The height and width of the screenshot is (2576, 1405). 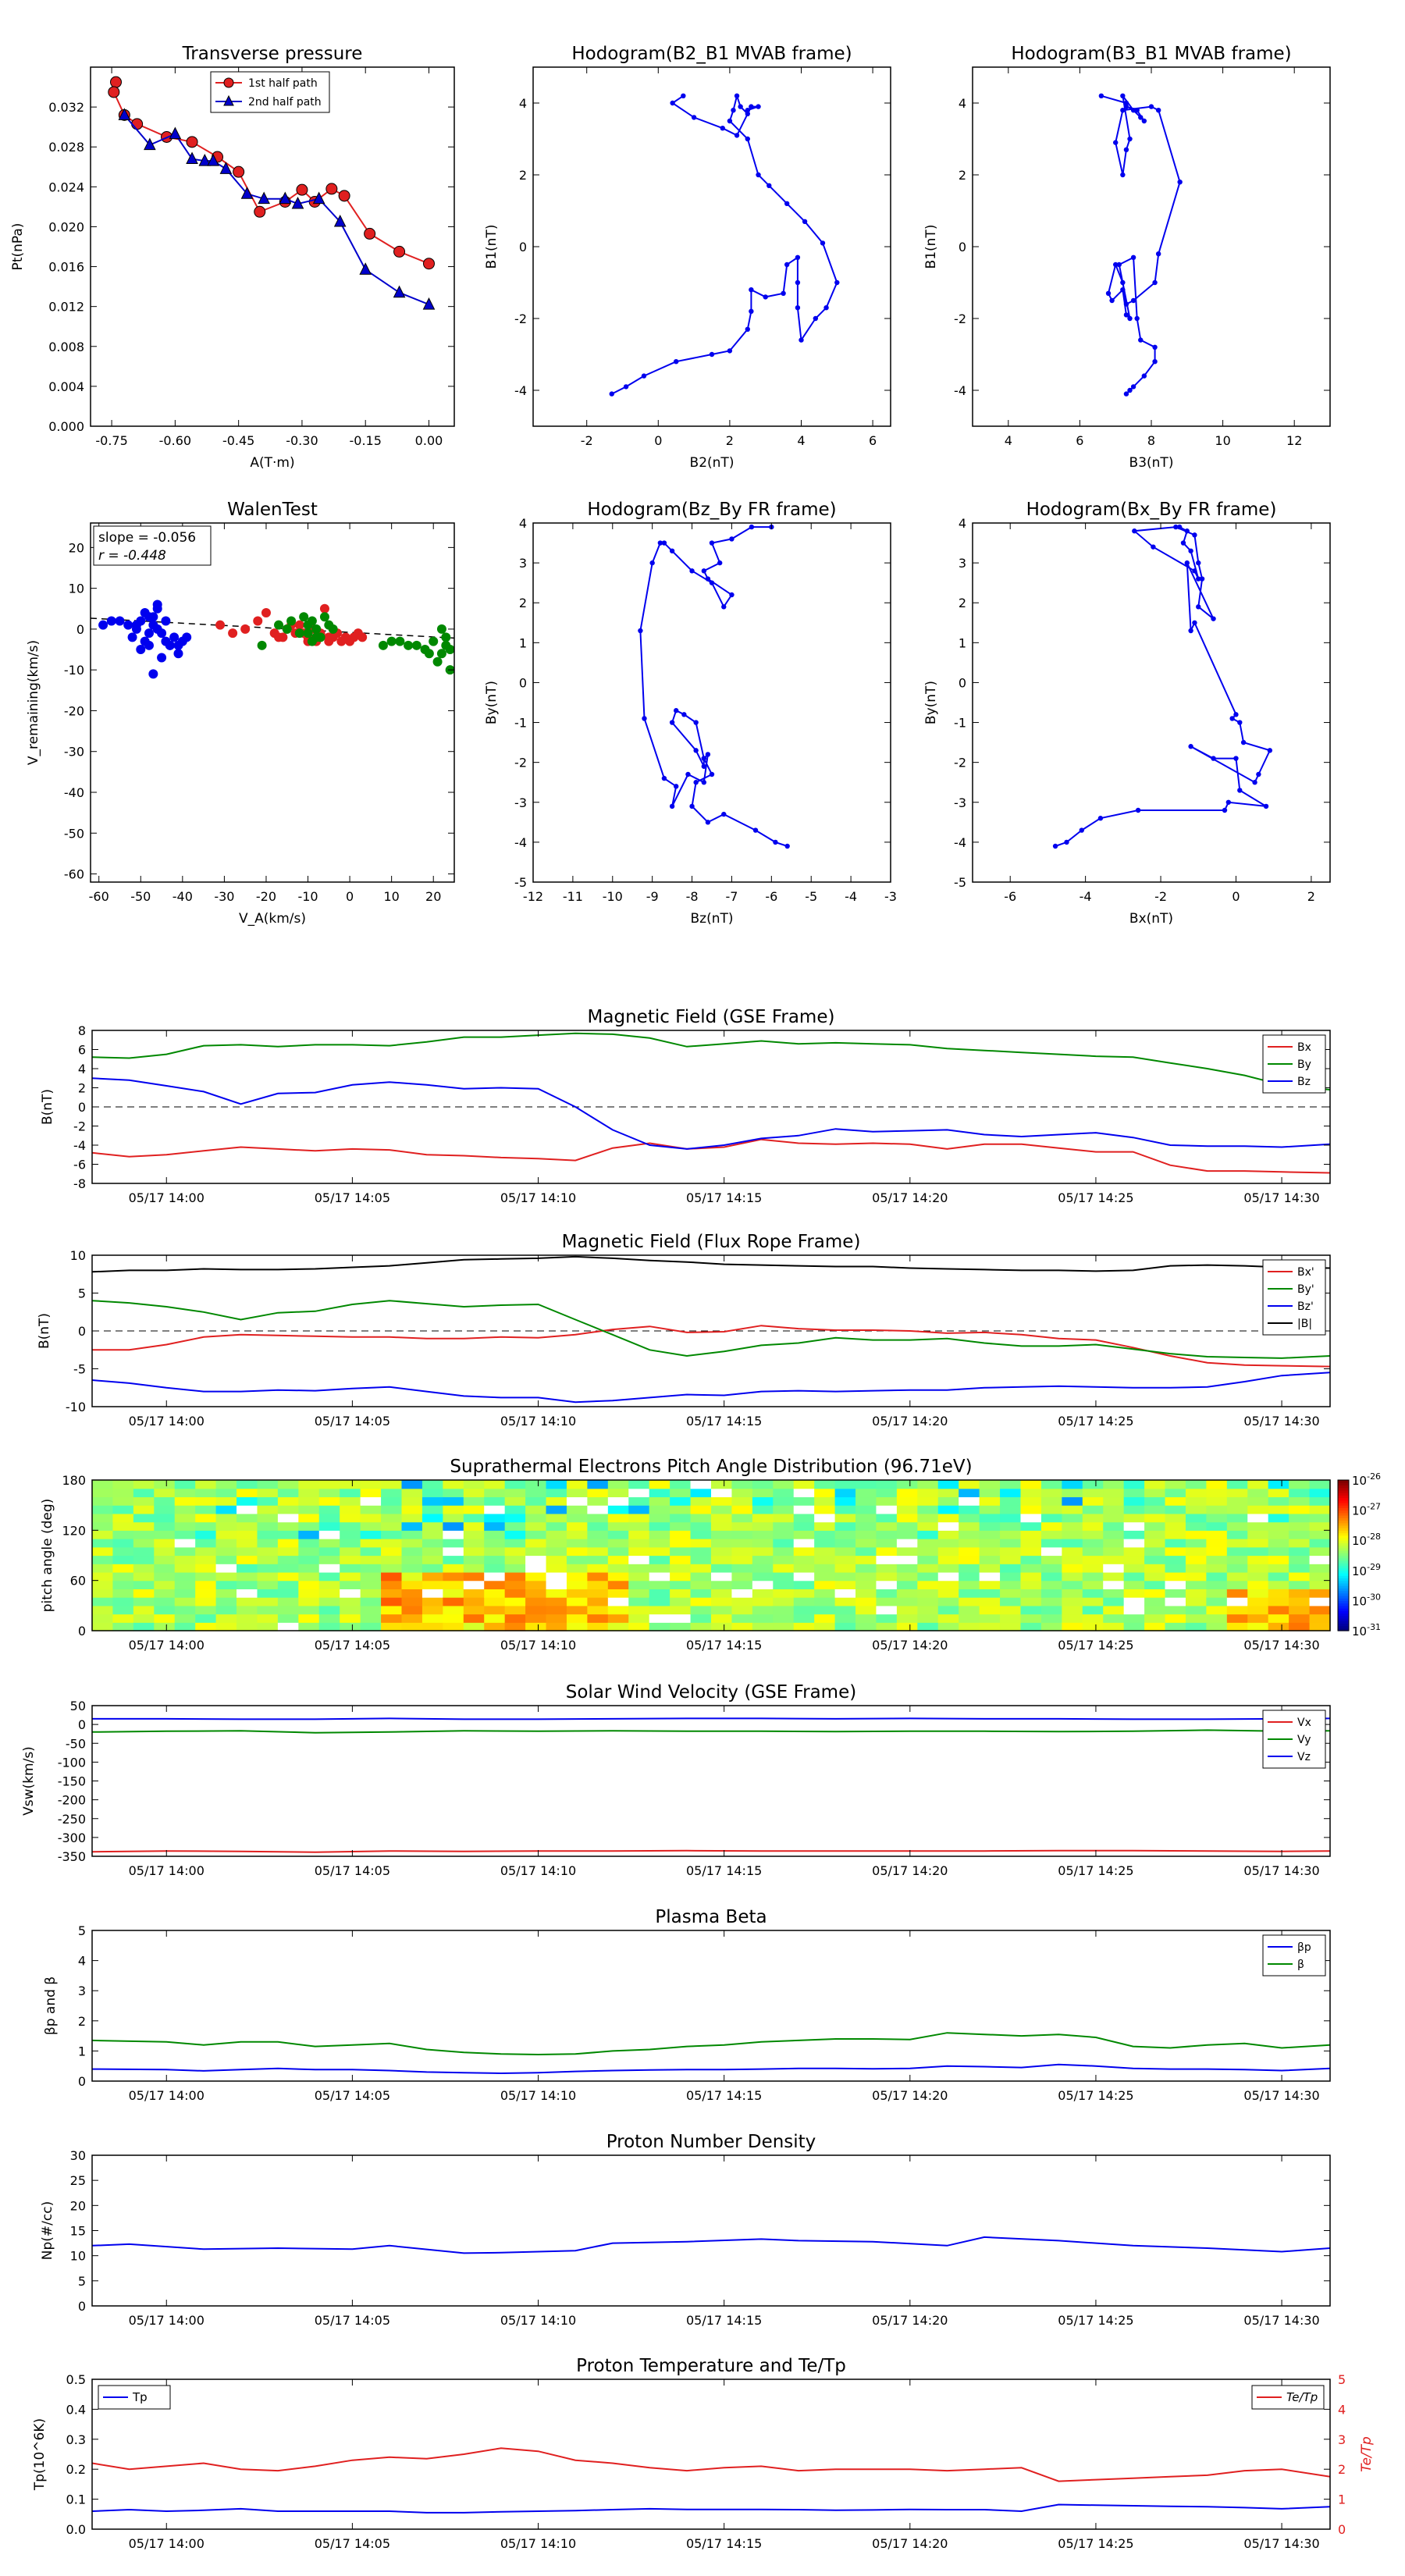 What do you see at coordinates (711, 2069) in the screenshot?
I see `series-line` at bounding box center [711, 2069].